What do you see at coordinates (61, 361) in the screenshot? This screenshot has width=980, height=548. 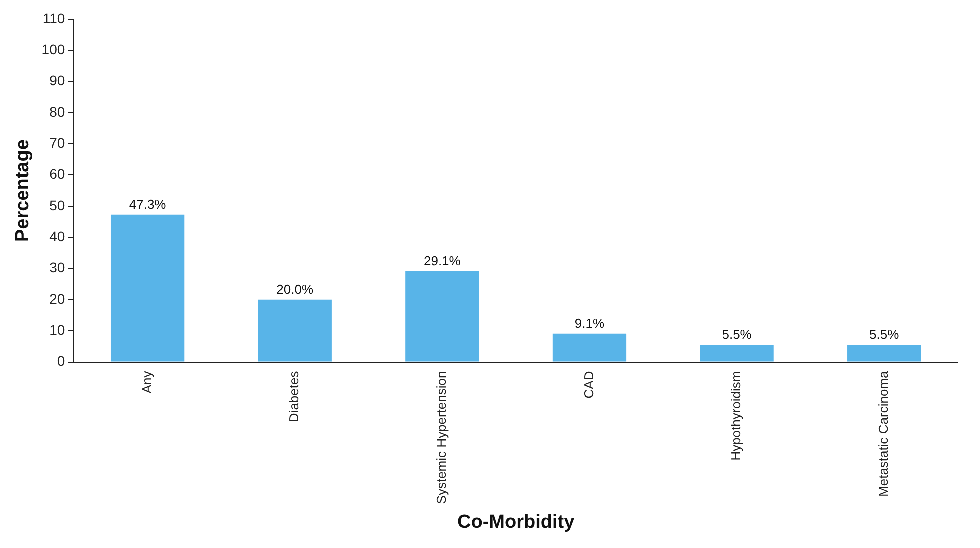 I see `y-tick-label: 0` at bounding box center [61, 361].